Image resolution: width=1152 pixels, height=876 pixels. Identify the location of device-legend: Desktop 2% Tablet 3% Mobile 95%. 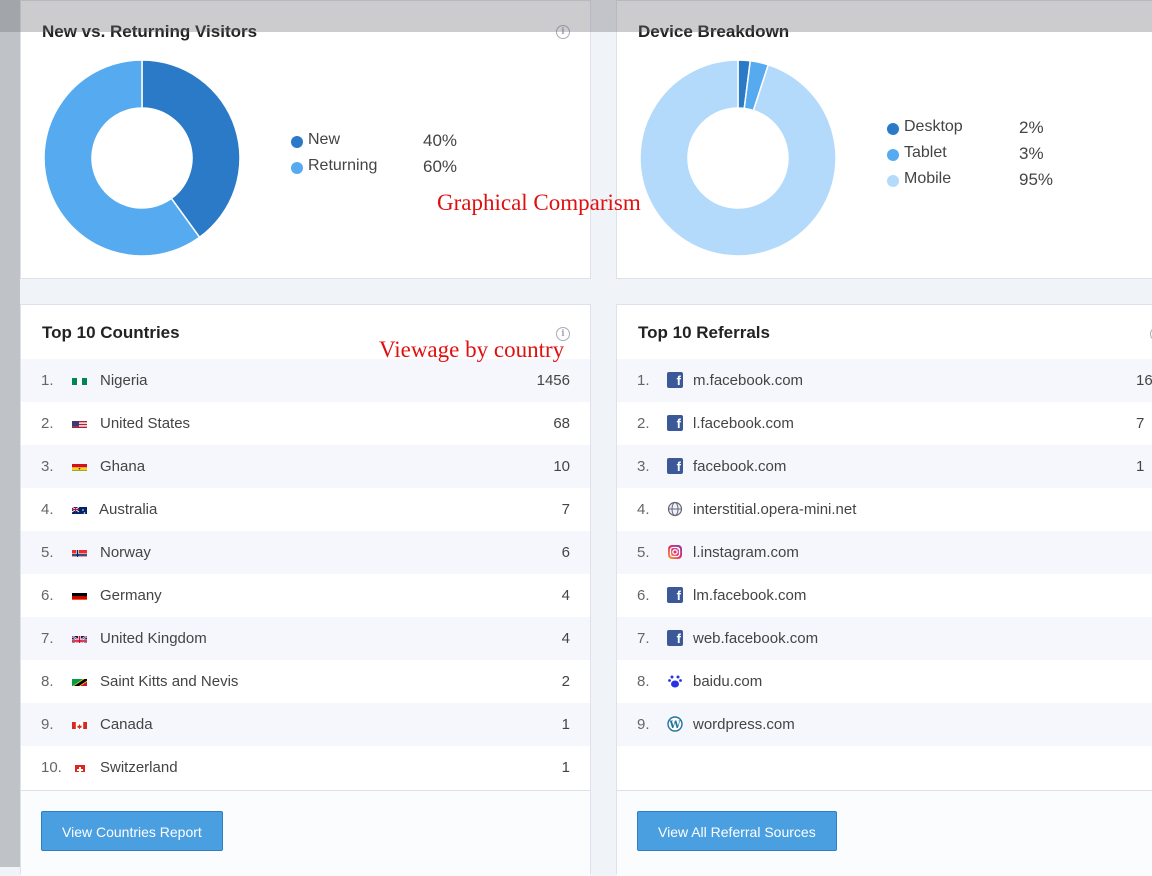
(987, 156).